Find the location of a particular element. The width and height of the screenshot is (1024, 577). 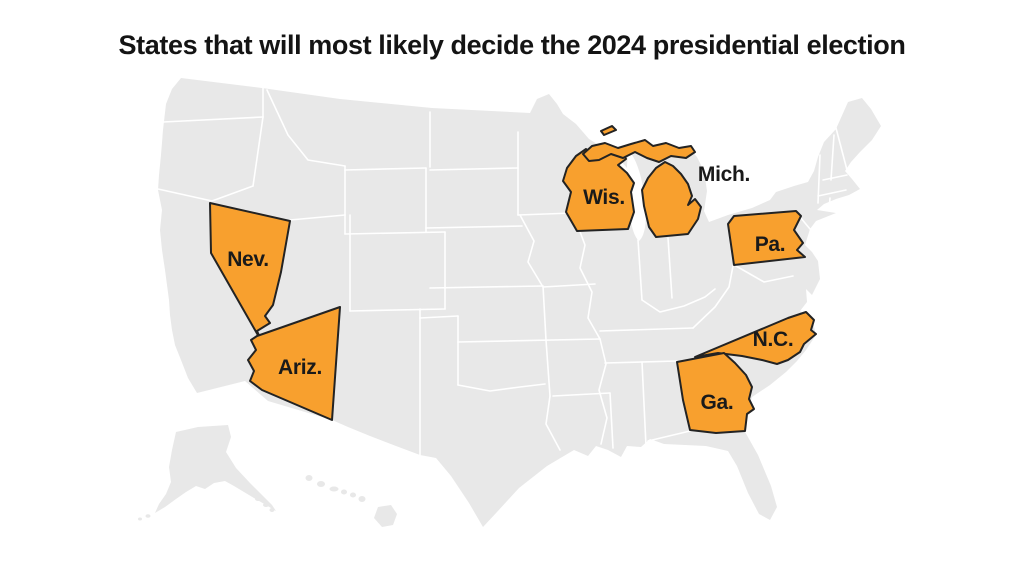

state-north-carolina is located at coordinates (755, 338).